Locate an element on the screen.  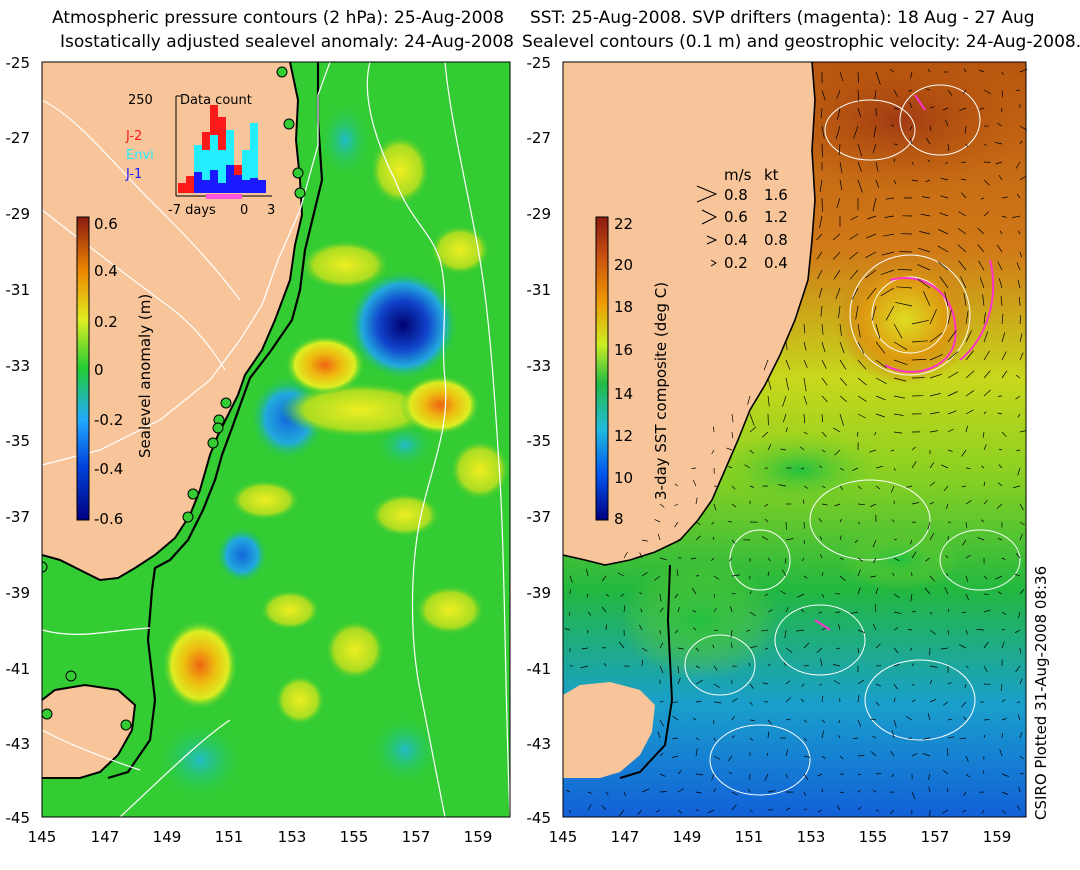
australia-land-right is located at coordinates (689, 313).